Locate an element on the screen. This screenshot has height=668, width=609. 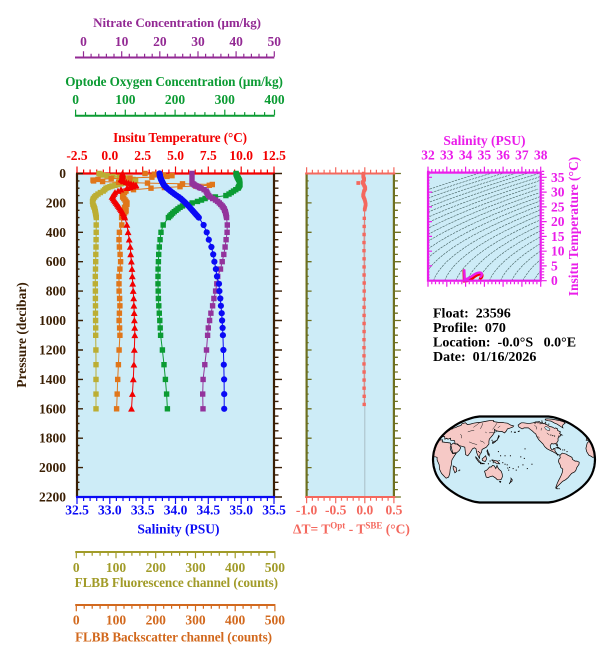
svg-text: 2000 is located at coordinates (52, 467).